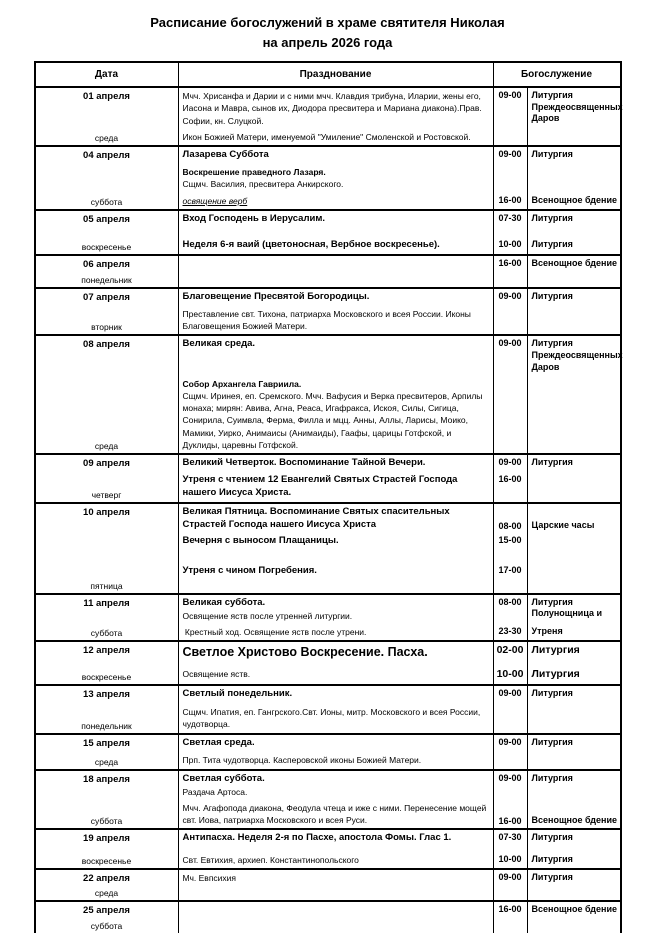 This screenshot has width=655, height=933. Describe the element at coordinates (106, 695) in the screenshot. I see `date-label: 13 апреля` at that location.